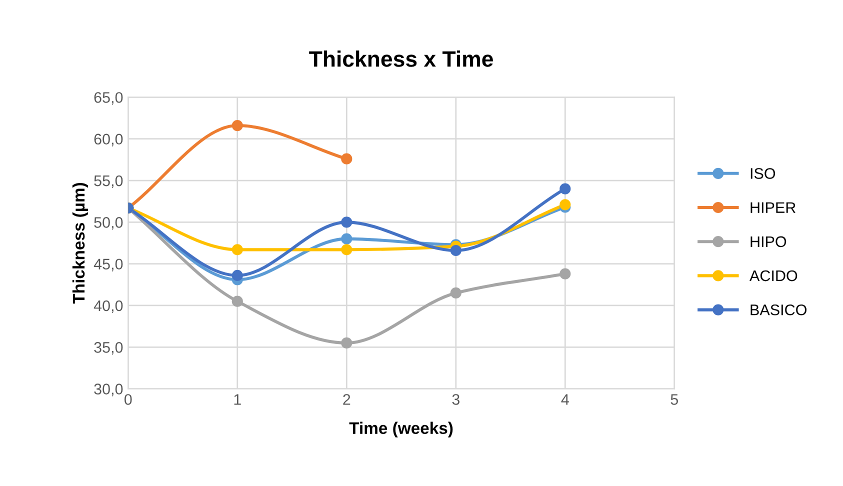 This screenshot has height=486, width=843. I want to click on y-tick-label: 50,0, so click(108, 223).